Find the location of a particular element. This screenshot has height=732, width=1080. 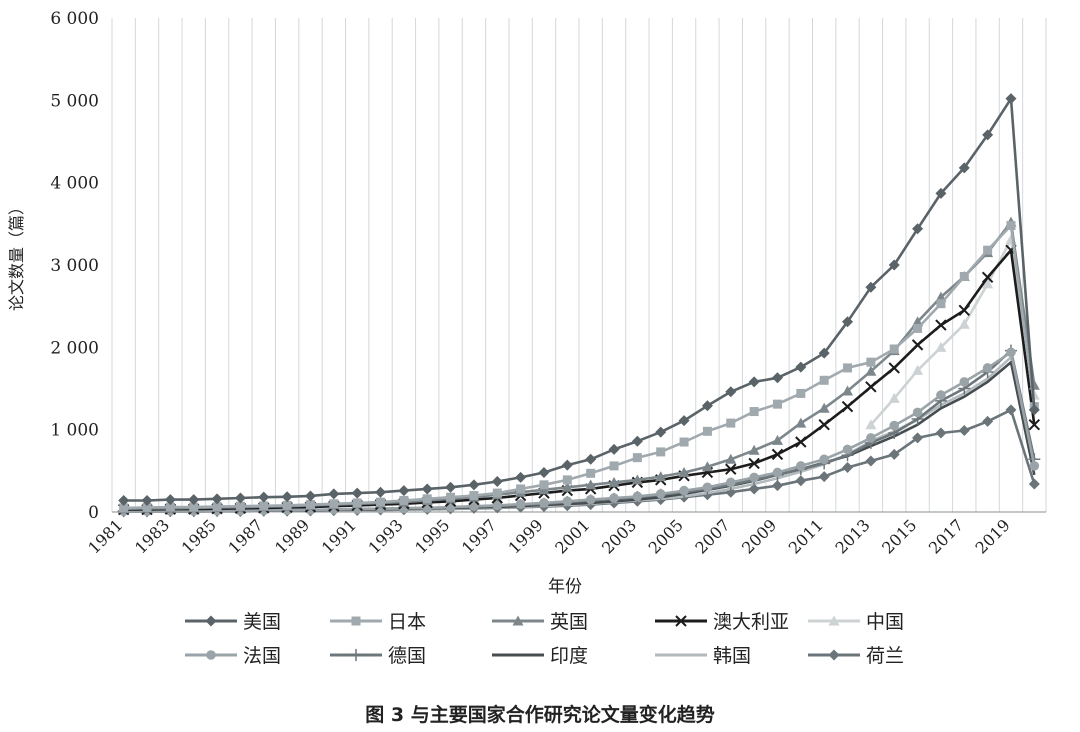

legend-item: 美国 is located at coordinates (233, 622).